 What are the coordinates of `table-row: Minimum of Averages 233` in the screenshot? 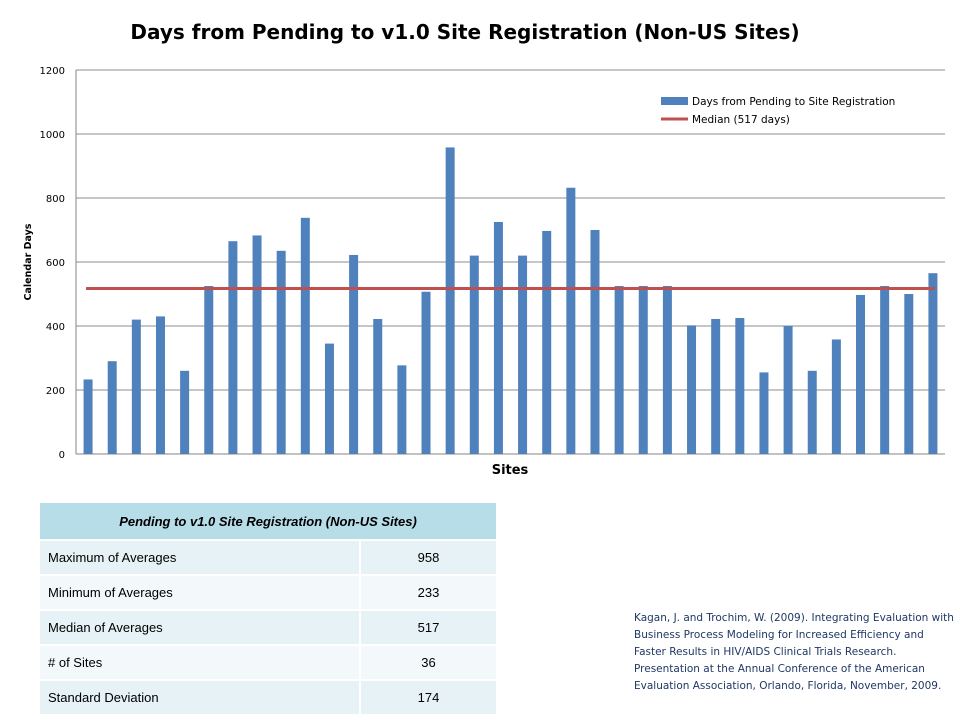 It's located at (268, 592).